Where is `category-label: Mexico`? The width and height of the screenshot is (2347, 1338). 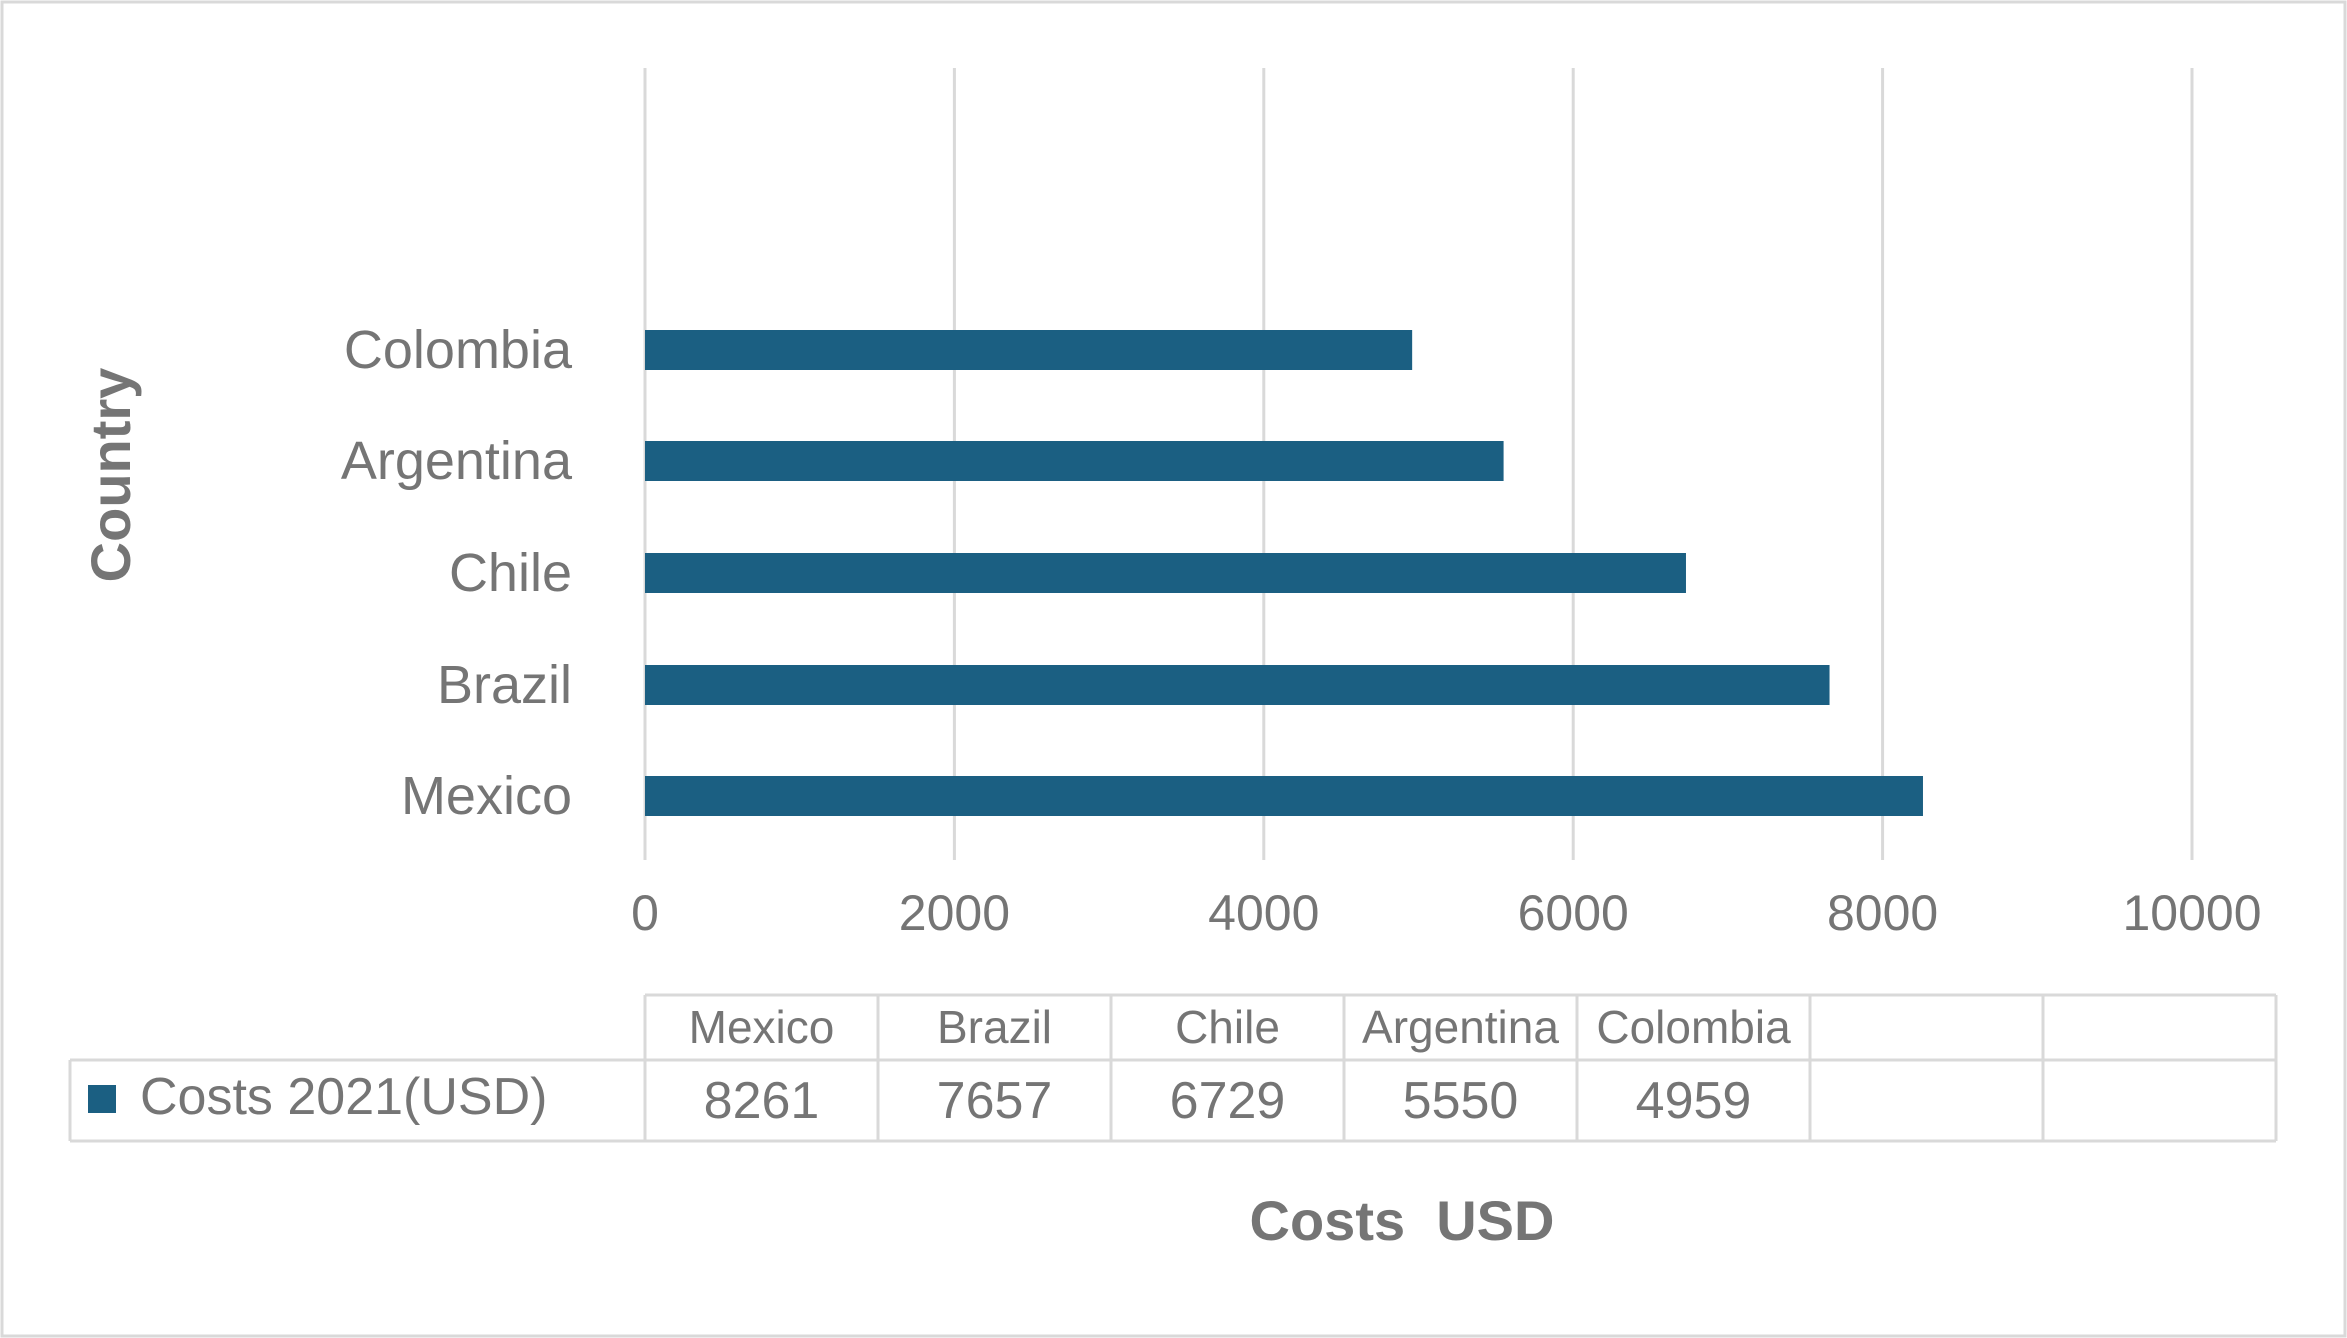 category-label: Mexico is located at coordinates (486, 796).